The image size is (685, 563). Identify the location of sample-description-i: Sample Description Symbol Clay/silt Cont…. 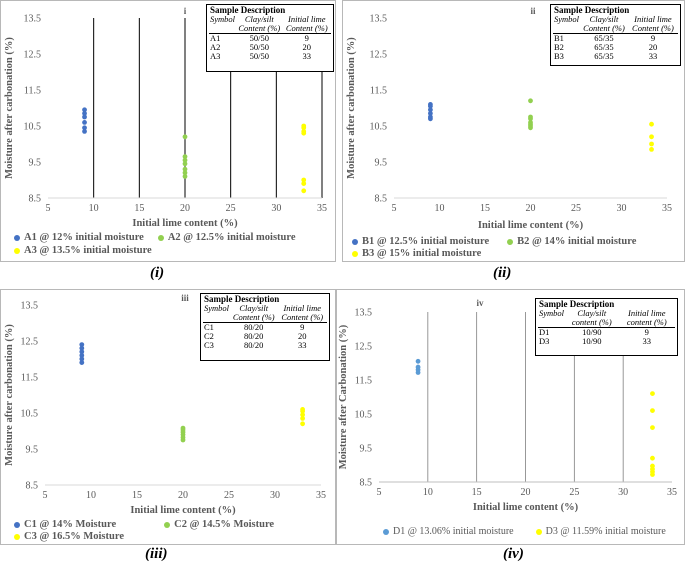
(270, 38).